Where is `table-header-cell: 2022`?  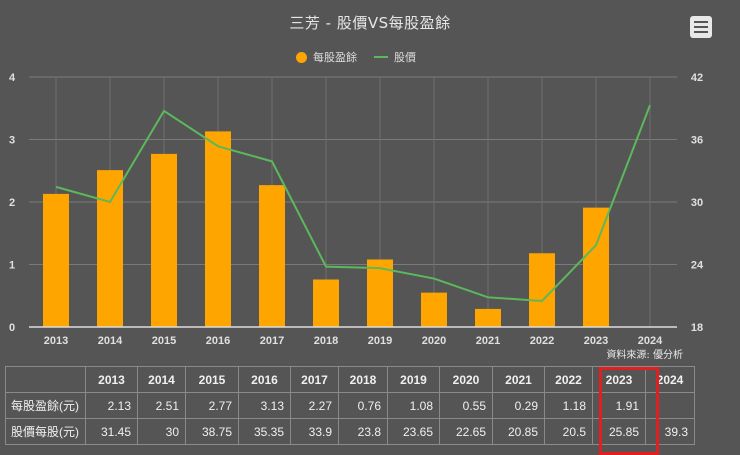
table-header-cell: 2022 is located at coordinates (568, 379).